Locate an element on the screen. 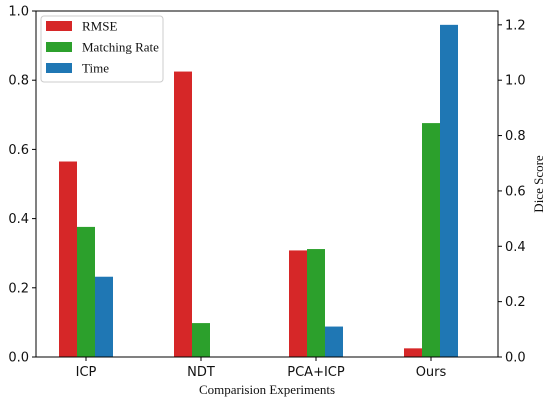  x-tick-label: ICP is located at coordinates (86, 372).